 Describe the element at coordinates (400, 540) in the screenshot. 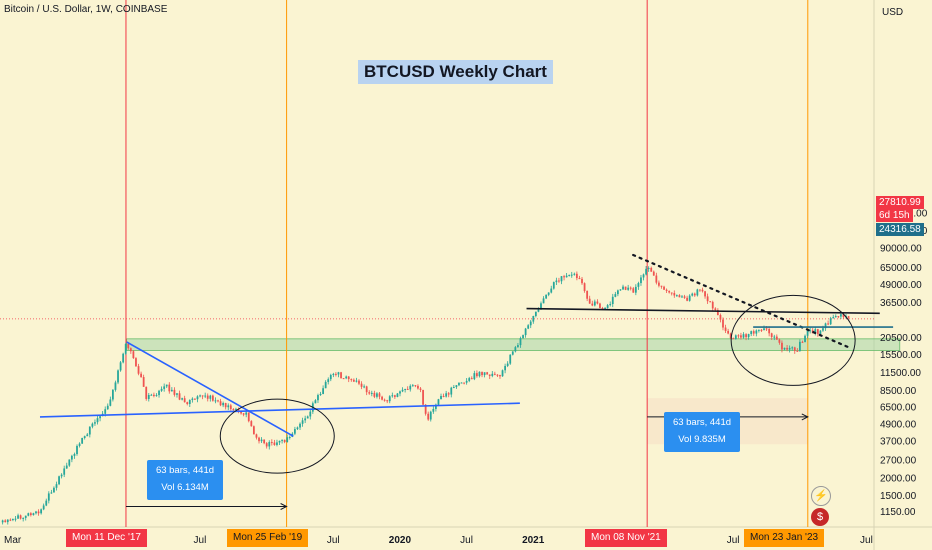

I see `time-tick-label: 2020` at that location.